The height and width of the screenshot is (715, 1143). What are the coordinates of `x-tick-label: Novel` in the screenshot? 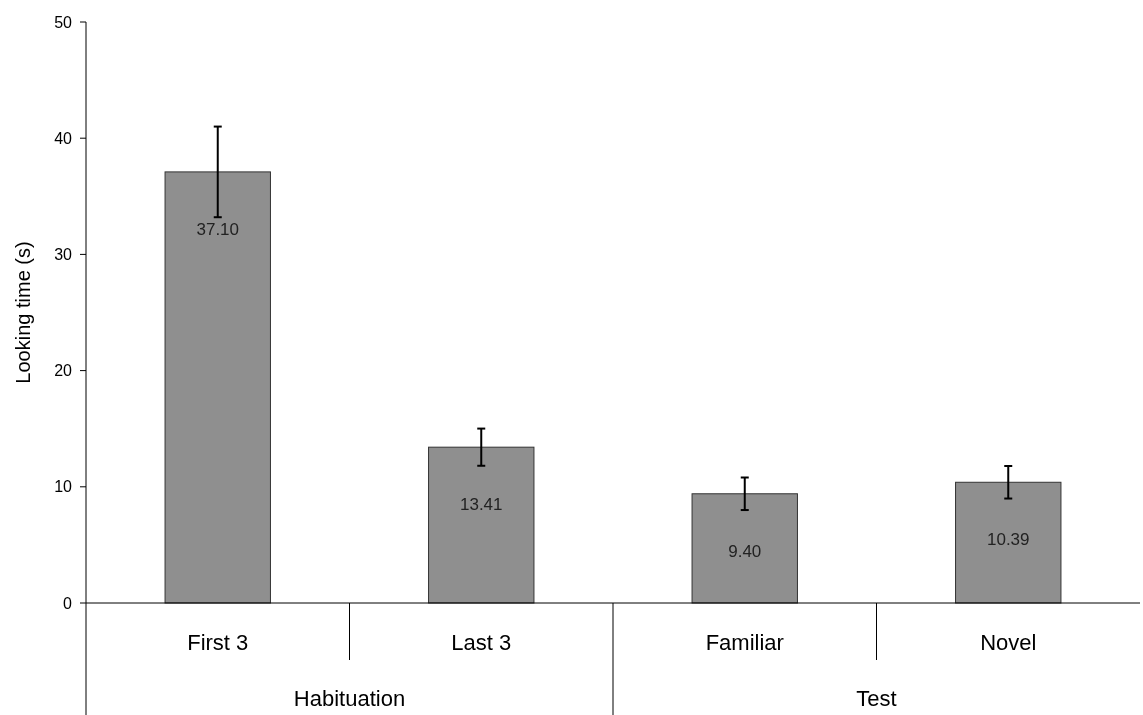 It's located at (1008, 642).